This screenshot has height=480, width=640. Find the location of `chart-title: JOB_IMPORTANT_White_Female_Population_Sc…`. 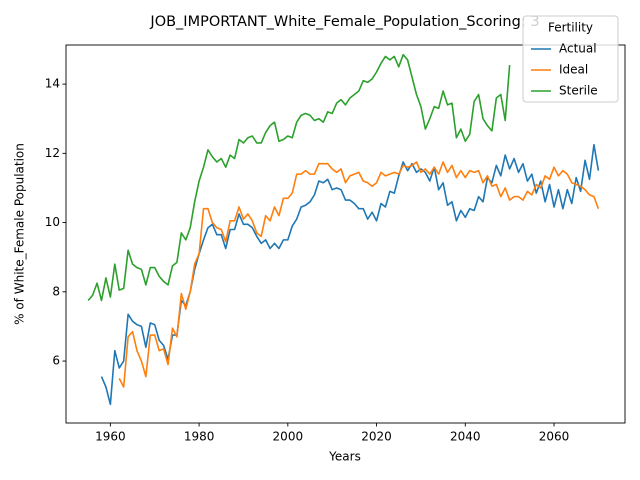

chart-title: JOB_IMPORTANT_White_Female_Population_Sc… is located at coordinates (344, 22).